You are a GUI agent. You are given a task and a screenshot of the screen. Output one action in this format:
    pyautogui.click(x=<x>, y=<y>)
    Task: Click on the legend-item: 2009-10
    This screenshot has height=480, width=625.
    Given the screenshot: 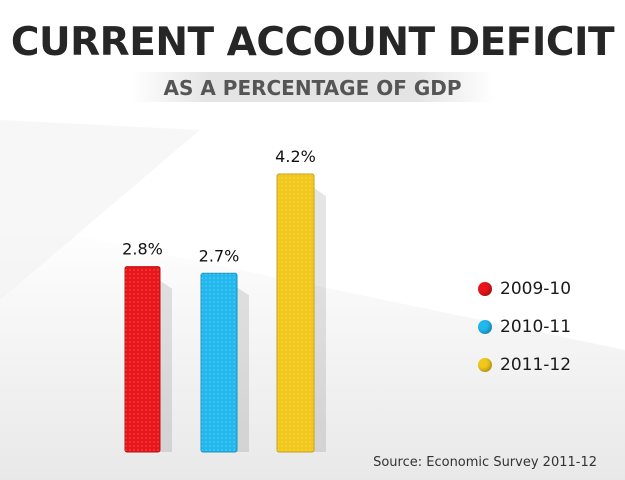 What is the action you would take?
    pyautogui.click(x=524, y=289)
    